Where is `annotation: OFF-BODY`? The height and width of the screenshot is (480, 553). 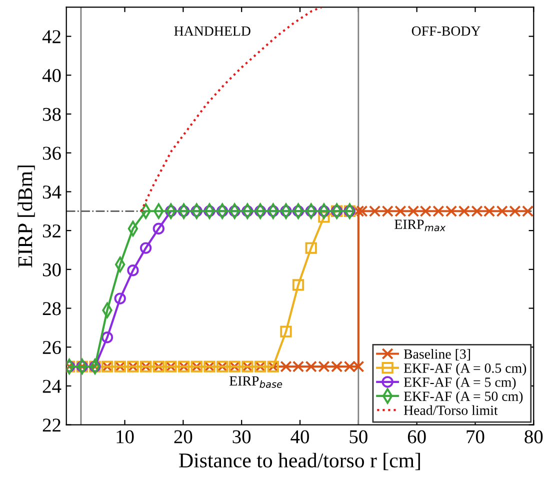
annotation: OFF-BODY is located at coordinates (446, 31).